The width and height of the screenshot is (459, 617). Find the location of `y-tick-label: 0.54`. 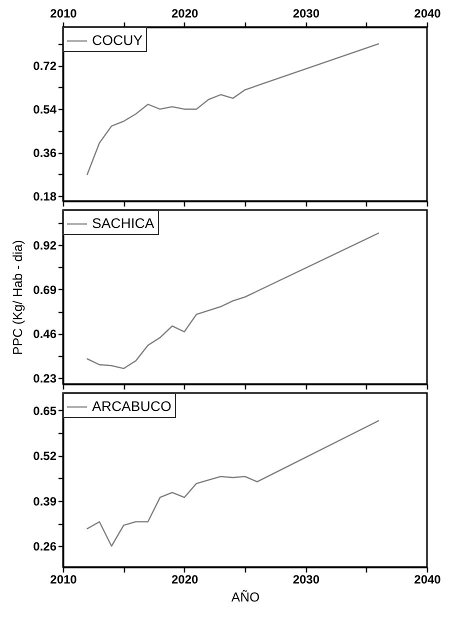

y-tick-label: 0.54 is located at coordinates (45, 109).